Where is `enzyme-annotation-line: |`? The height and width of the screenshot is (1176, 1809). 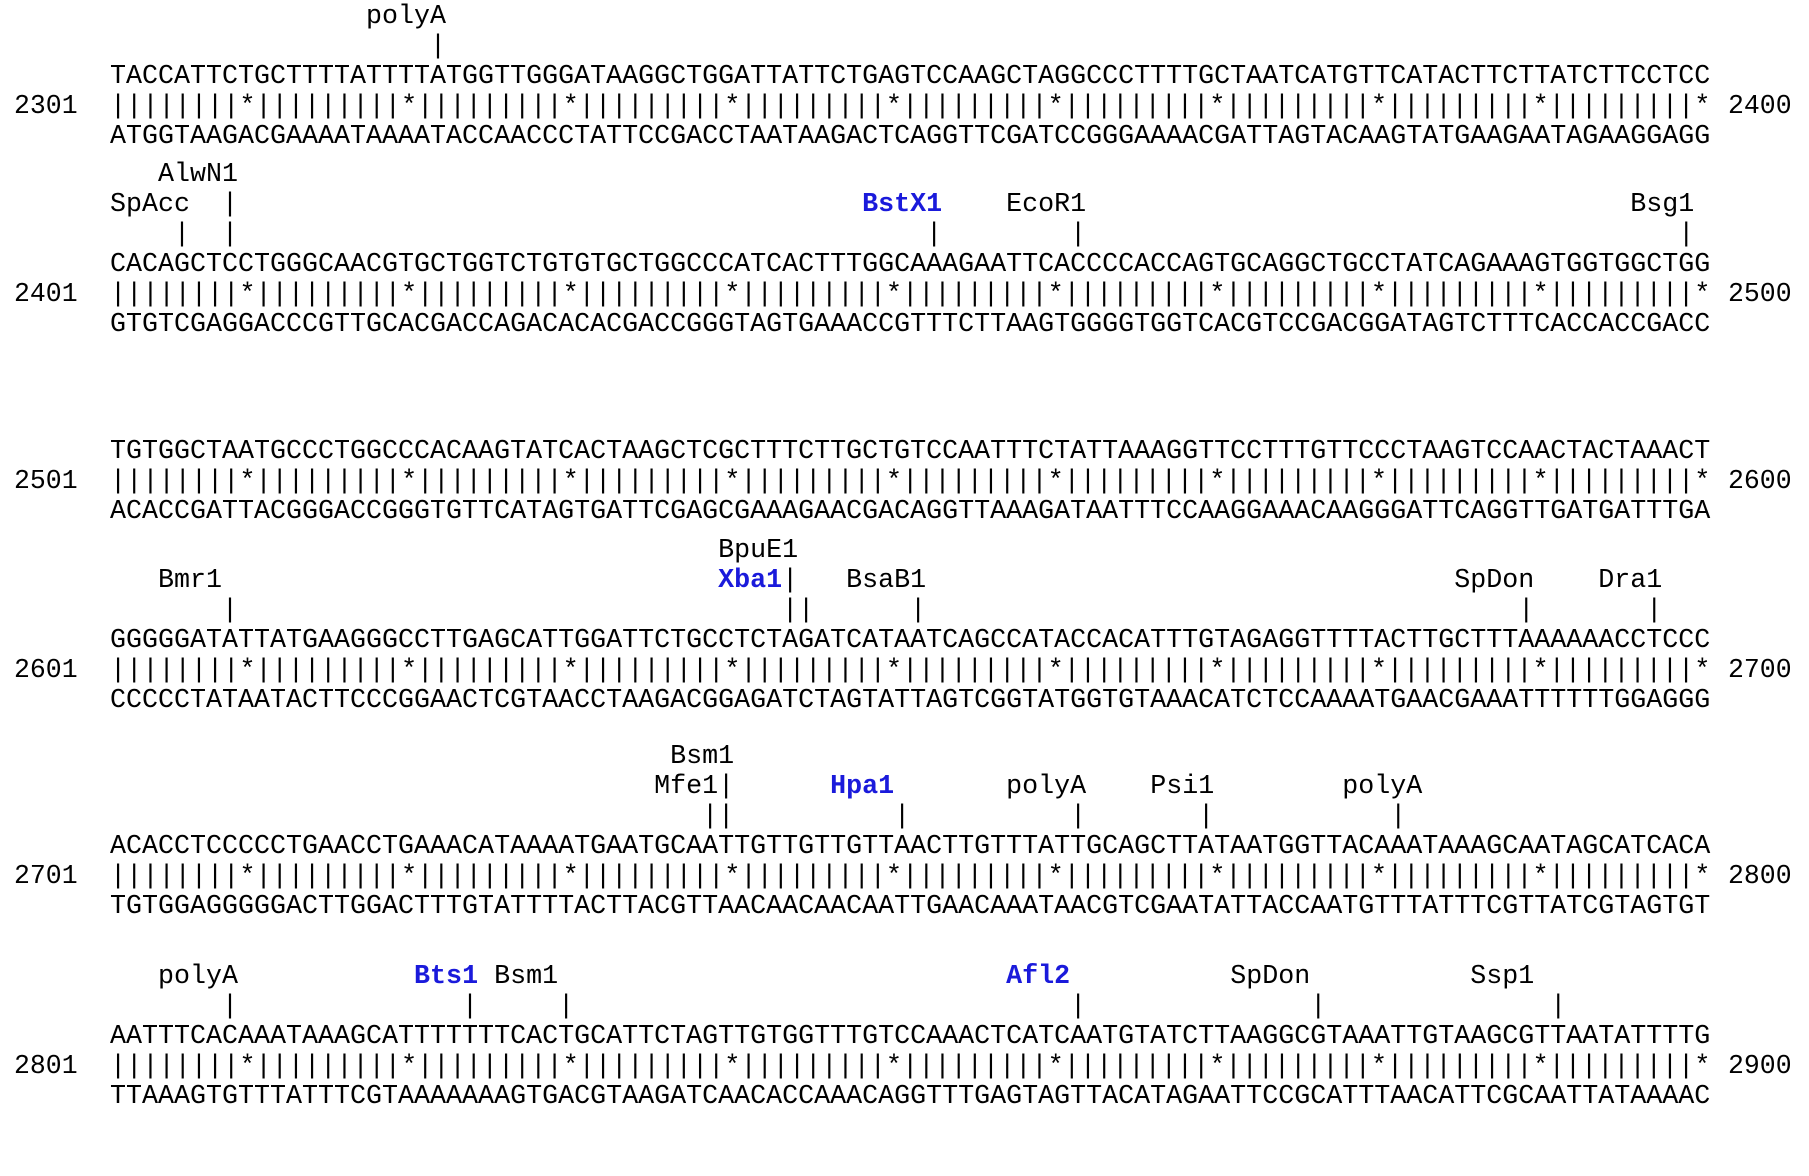
enzyme-annotation-line: | is located at coordinates (278, 46).